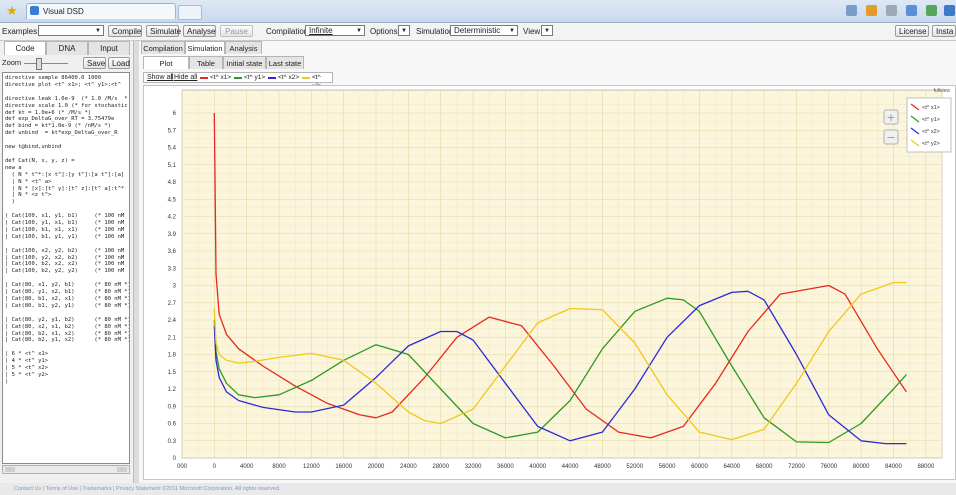  I want to click on zoom-in-button, so click(891, 117).